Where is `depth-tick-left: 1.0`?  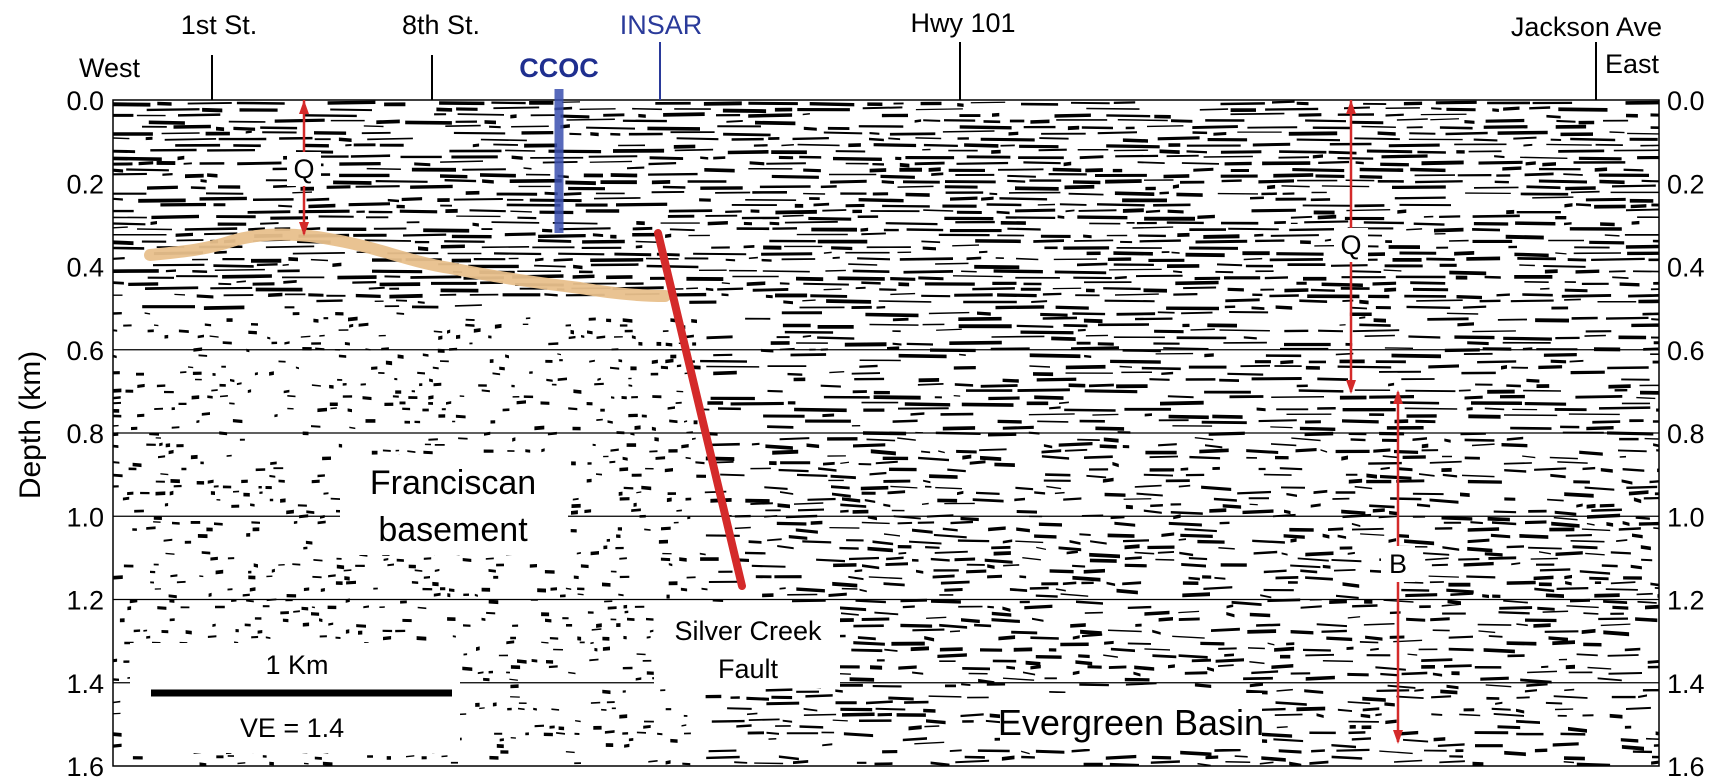
depth-tick-left: 1.0 is located at coordinates (85, 517).